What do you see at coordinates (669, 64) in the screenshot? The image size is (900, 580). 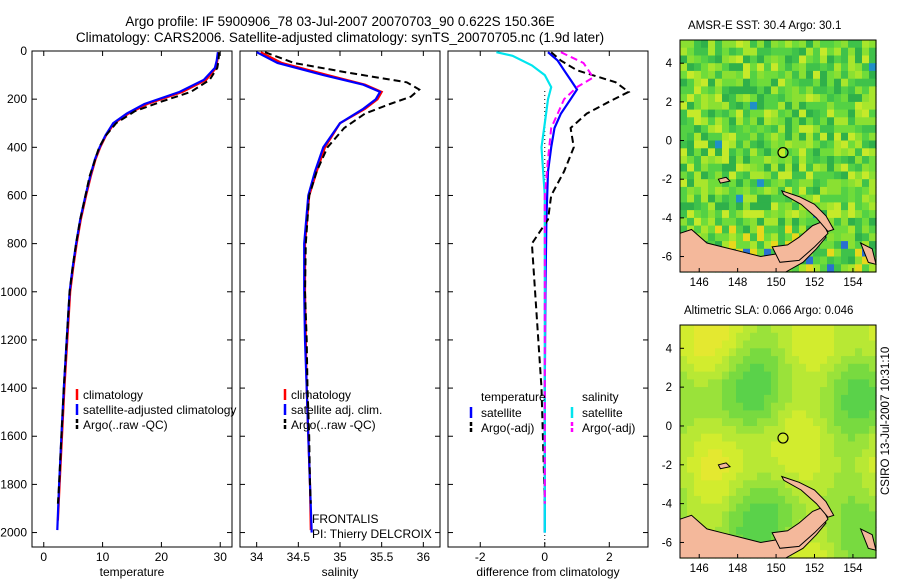 I see `map-y-tick-label: 4` at bounding box center [669, 64].